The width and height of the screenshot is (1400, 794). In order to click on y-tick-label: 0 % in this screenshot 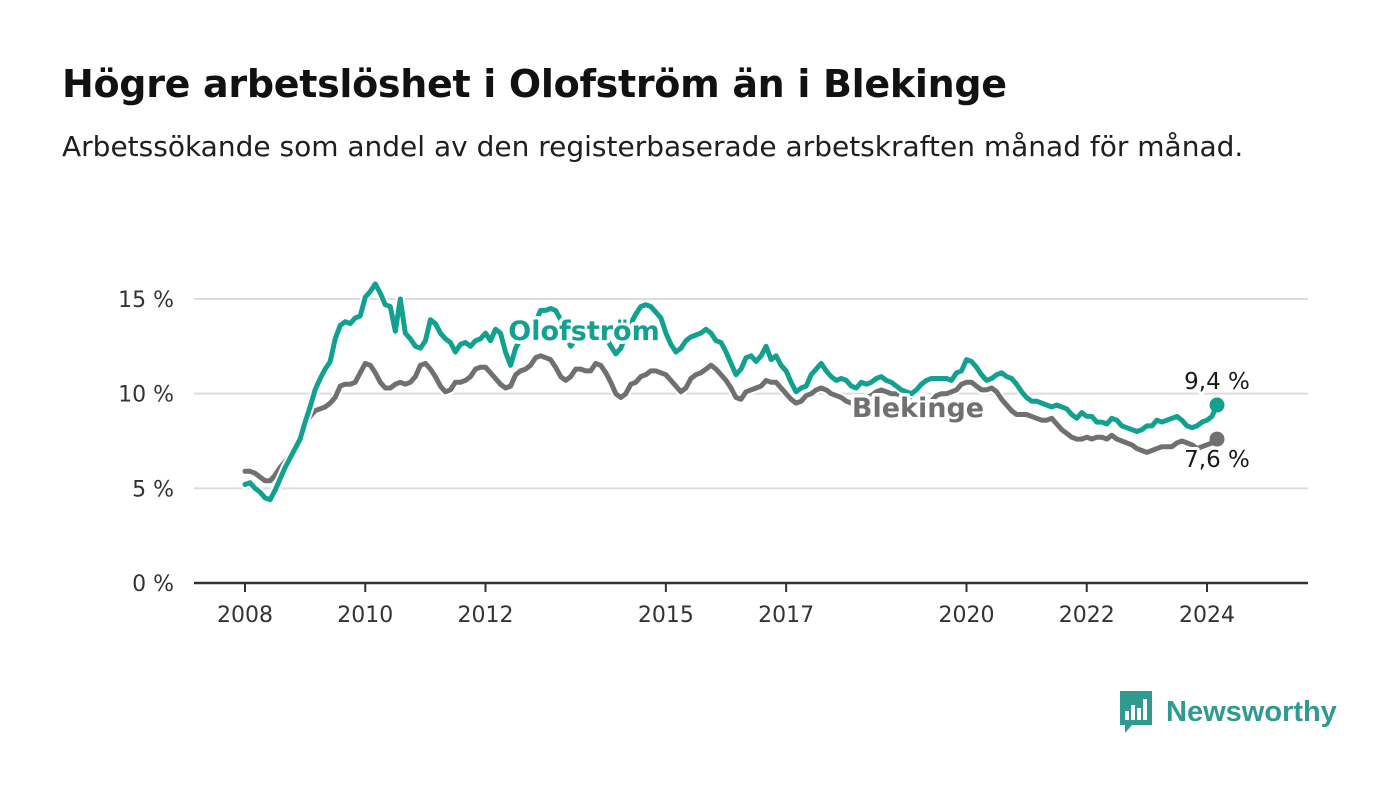, I will do `click(153, 584)`.